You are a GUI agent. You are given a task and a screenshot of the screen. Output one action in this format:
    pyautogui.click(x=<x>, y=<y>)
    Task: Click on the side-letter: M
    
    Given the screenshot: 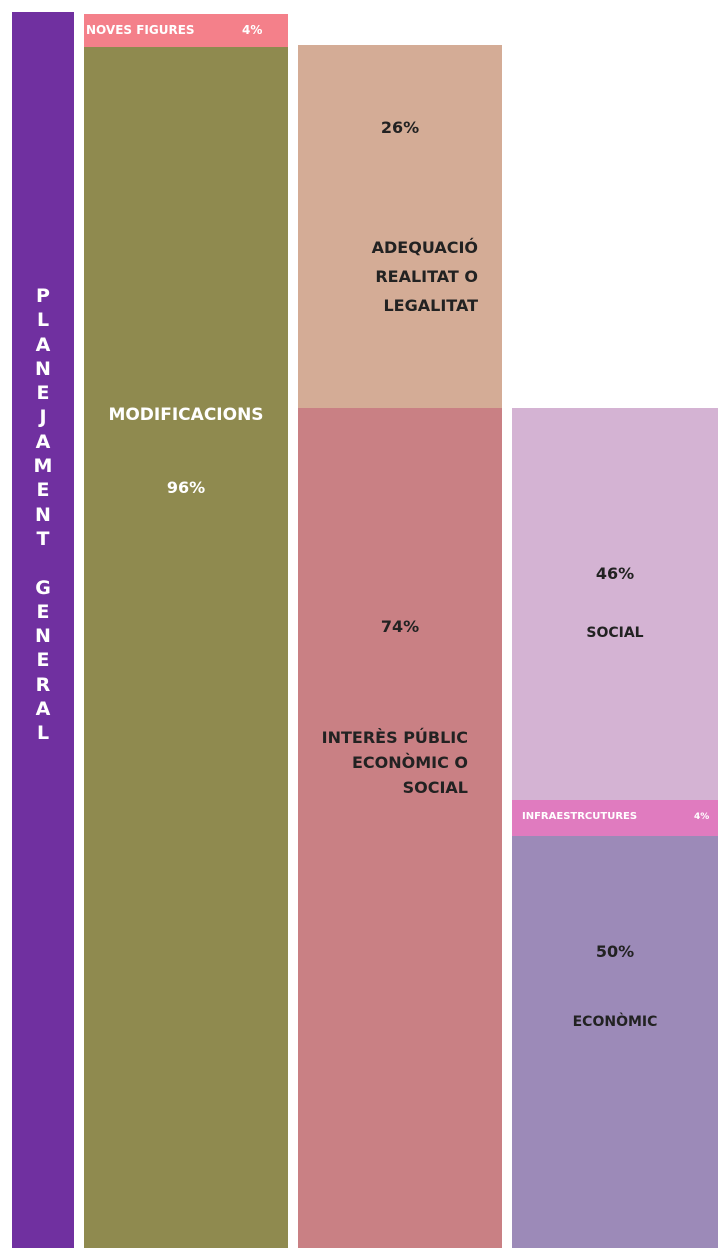 What is the action you would take?
    pyautogui.click(x=43, y=466)
    